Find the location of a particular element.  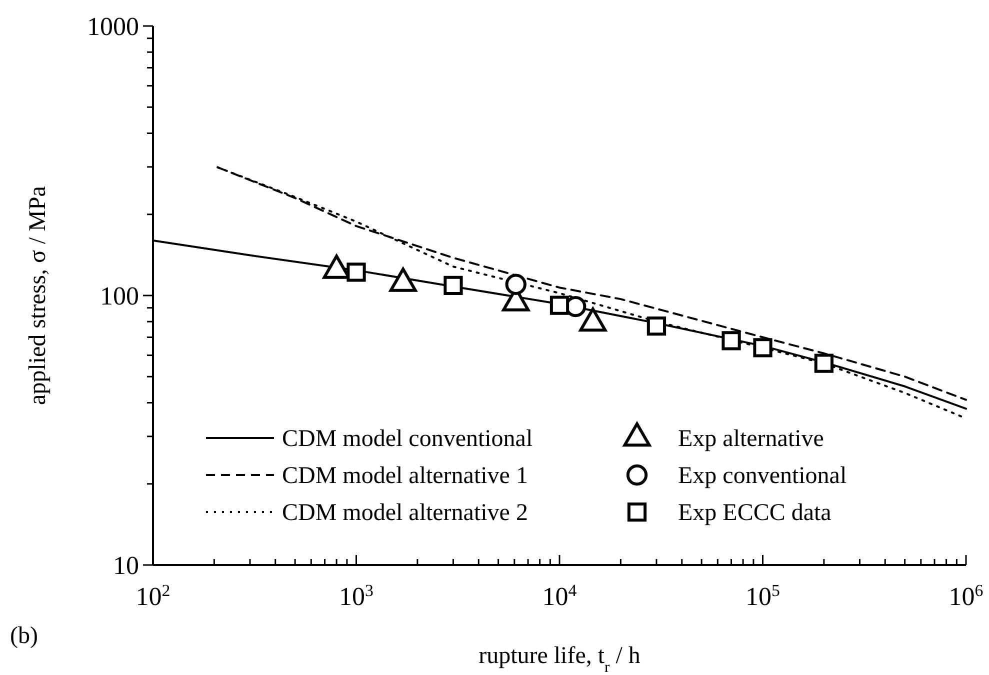

legend-label: CDM model alternative 2 is located at coordinates (405, 513).